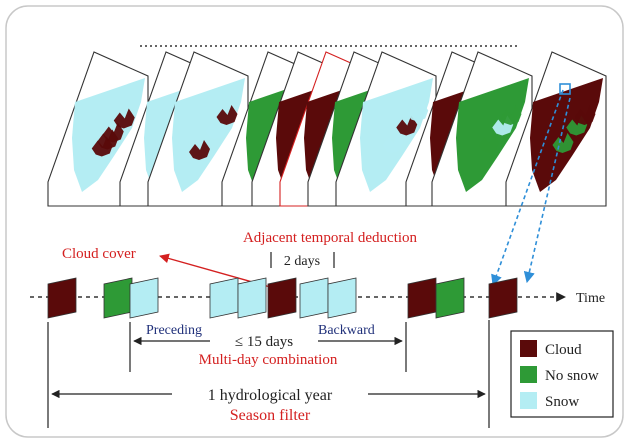 This screenshot has width=629, height=443. Describe the element at coordinates (346, 330) in the screenshot. I see `backward-label: Backward` at that location.